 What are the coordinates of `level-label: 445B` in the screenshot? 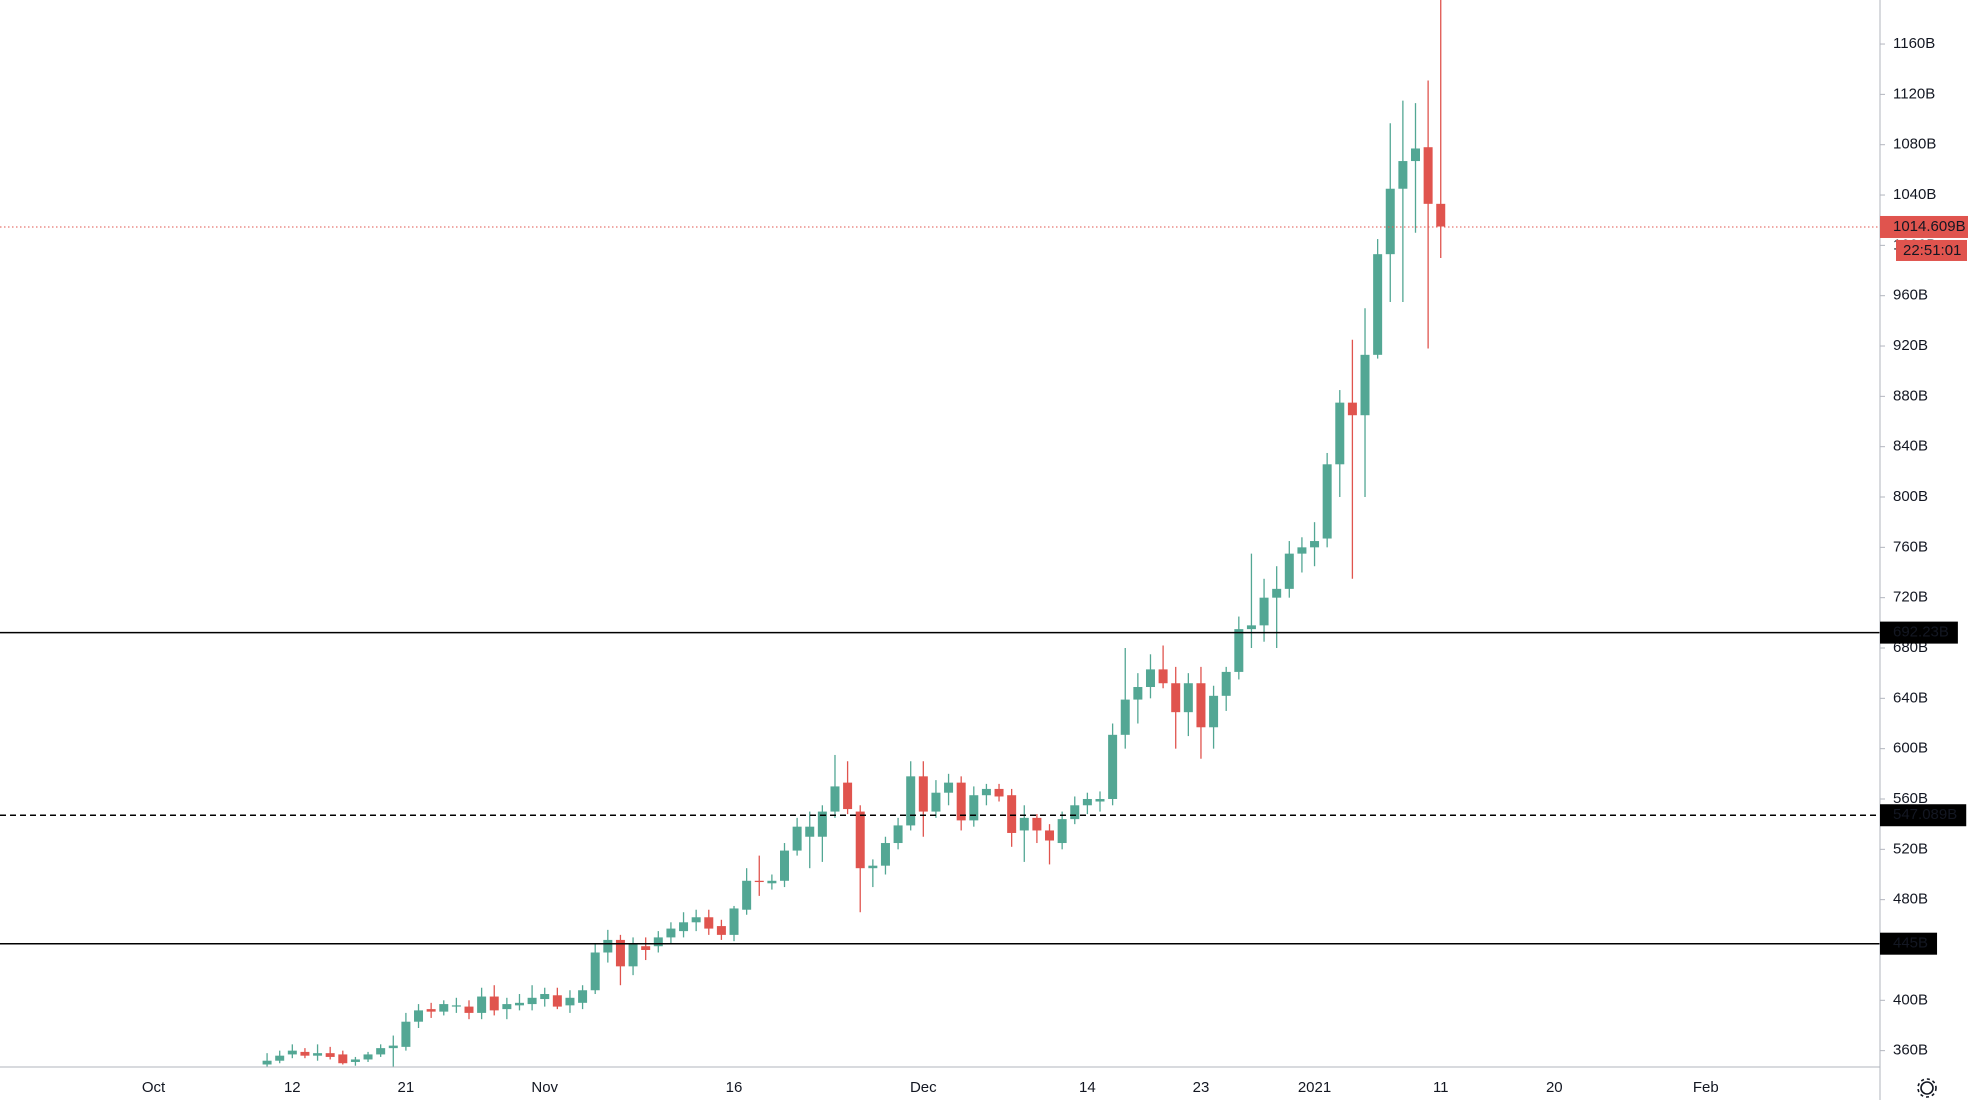 It's located at (1910, 943).